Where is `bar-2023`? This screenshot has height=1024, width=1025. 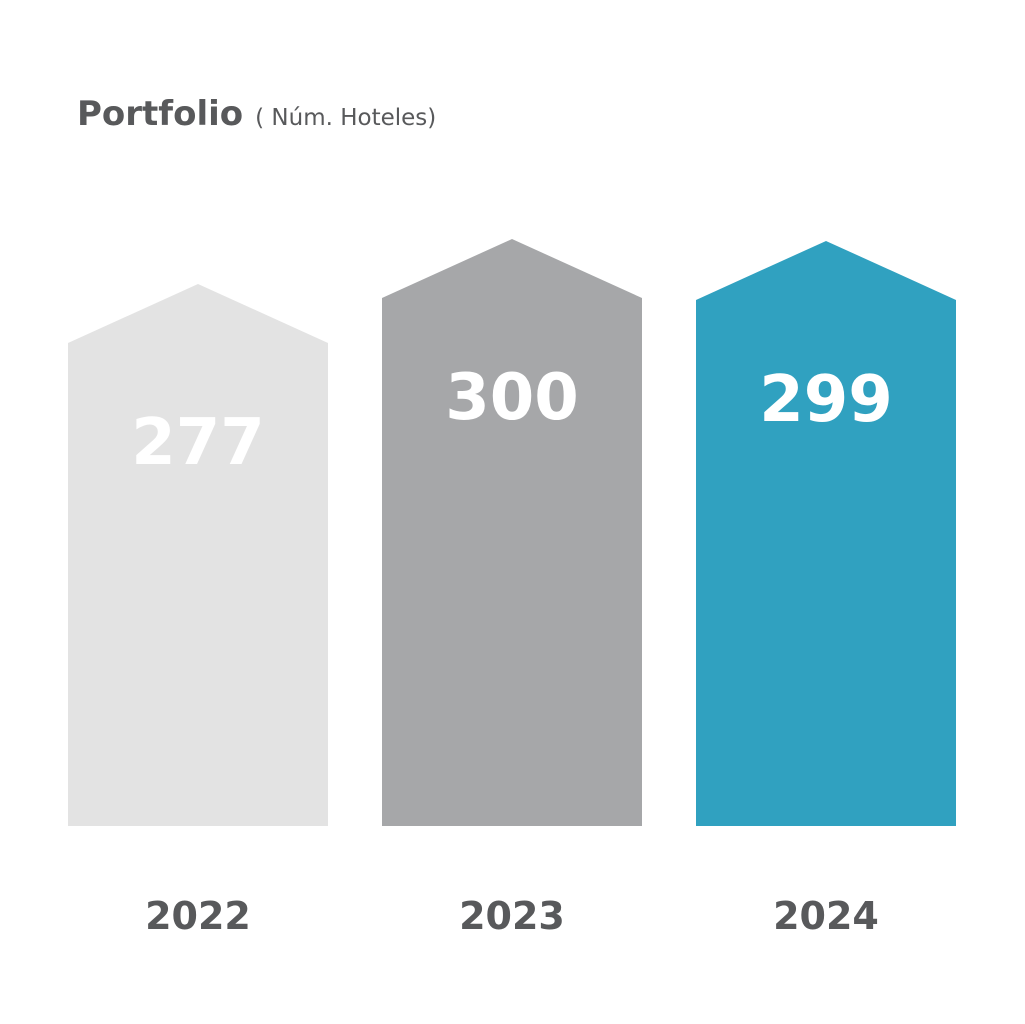
bar-2023 is located at coordinates (512, 532).